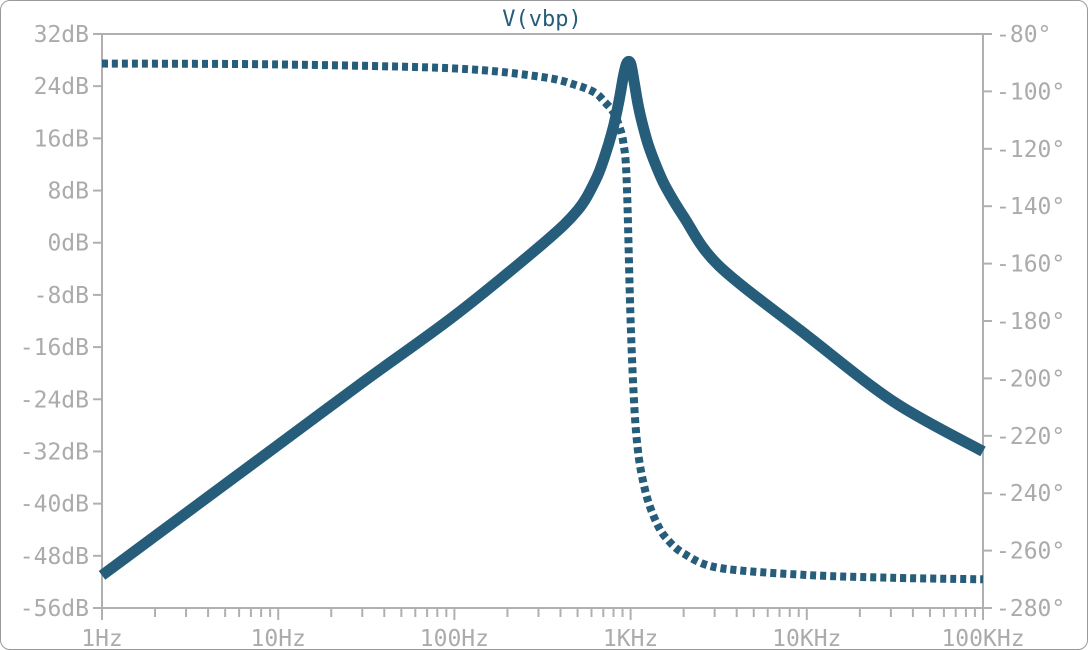 This screenshot has height=650, width=1088. What do you see at coordinates (1030, 150) in the screenshot?
I see `y-right-tick-label: -120°` at bounding box center [1030, 150].